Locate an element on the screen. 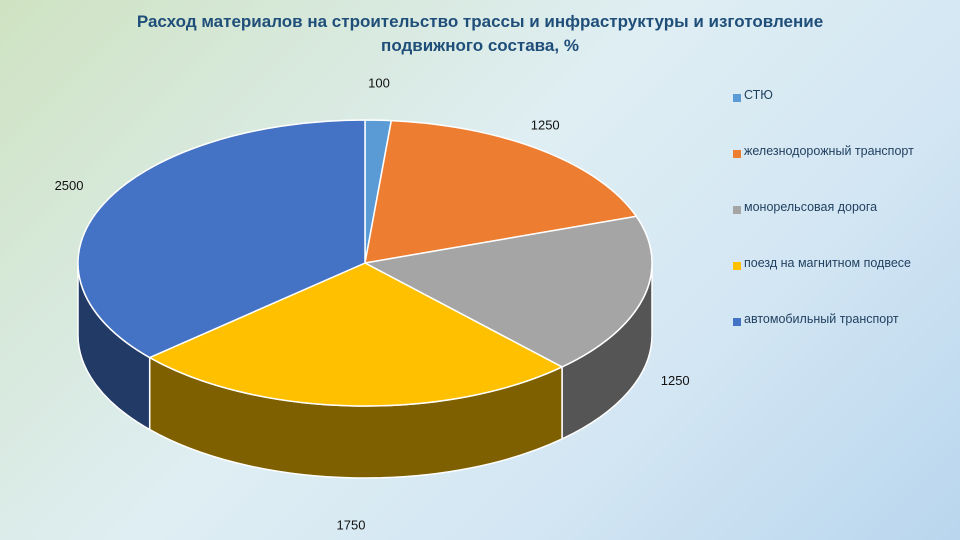 This screenshot has height=540, width=960. legend-item: поезд на магнитном подвесе is located at coordinates (845, 284).